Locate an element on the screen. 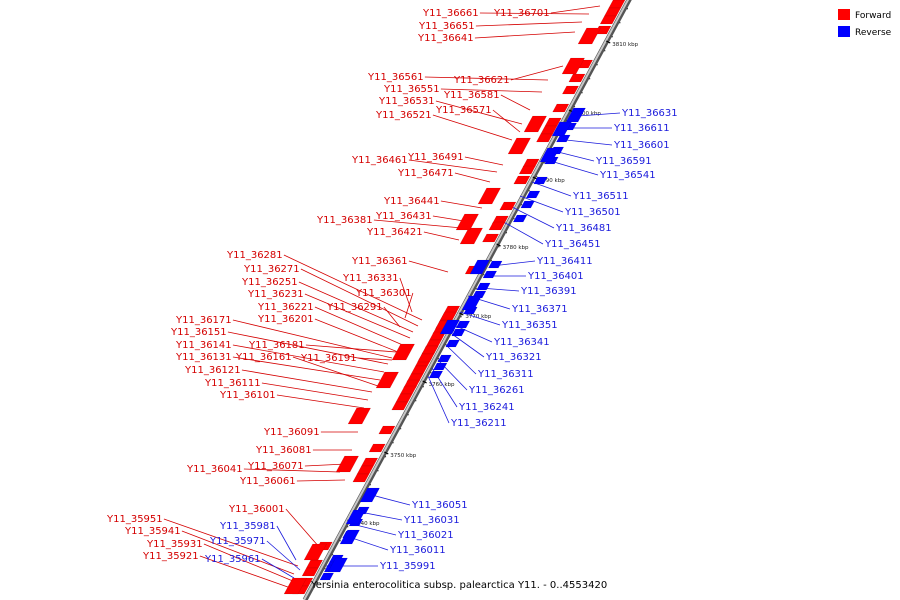  tick-label: 3770 kbp is located at coordinates (478, 317).